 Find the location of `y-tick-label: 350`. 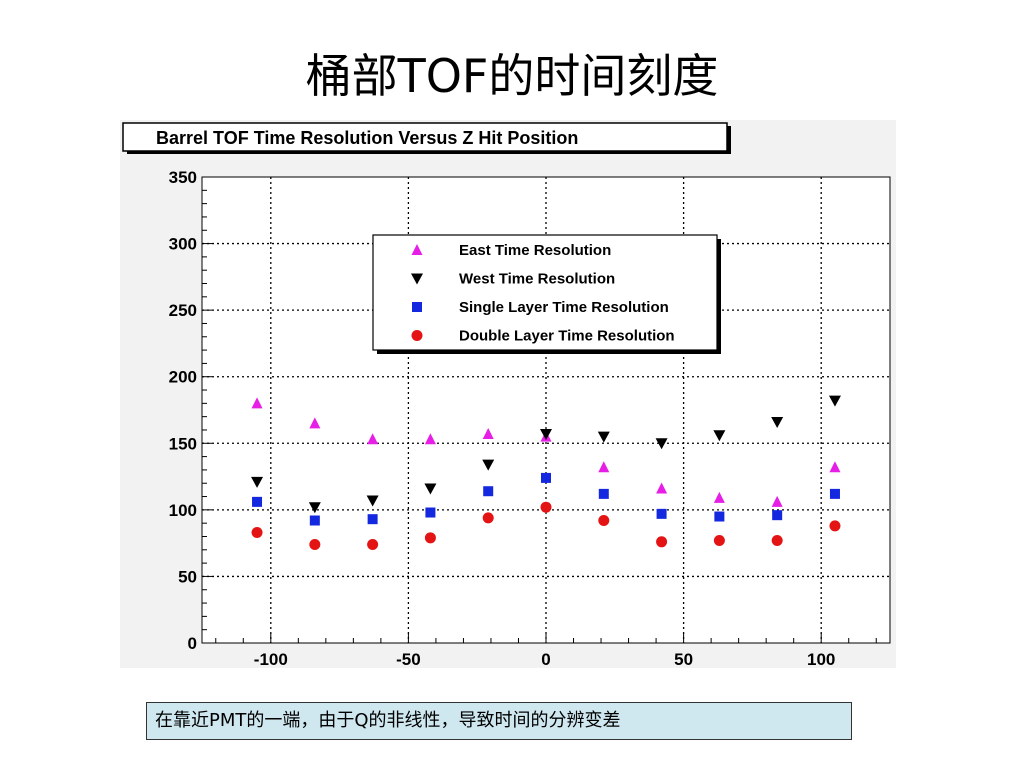

y-tick-label: 350 is located at coordinates (183, 177).